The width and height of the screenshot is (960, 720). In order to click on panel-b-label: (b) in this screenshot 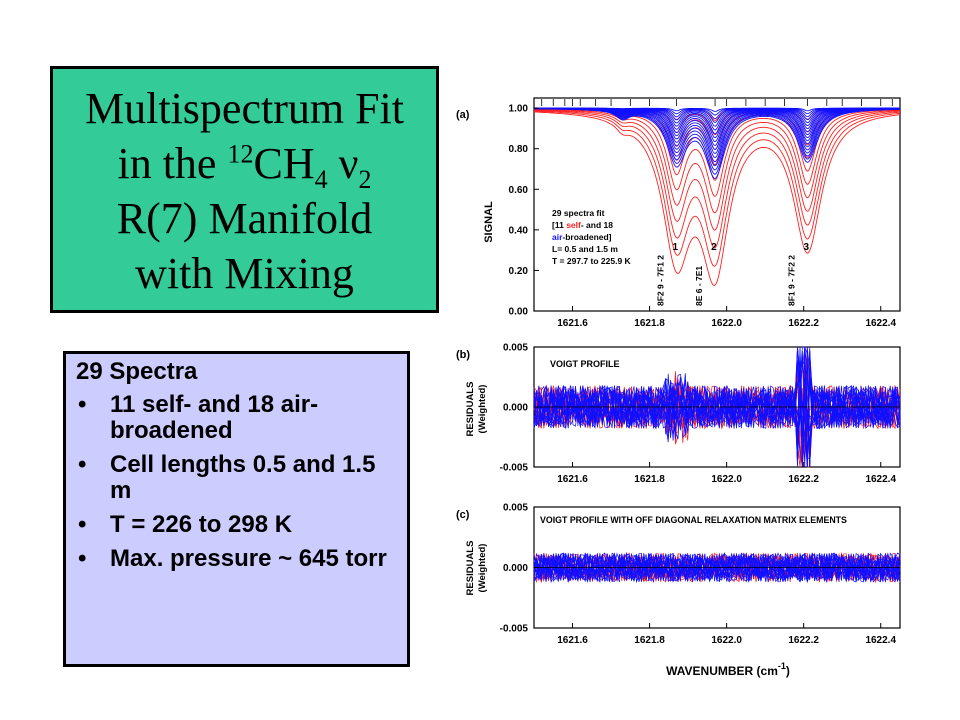, I will do `click(463, 355)`.